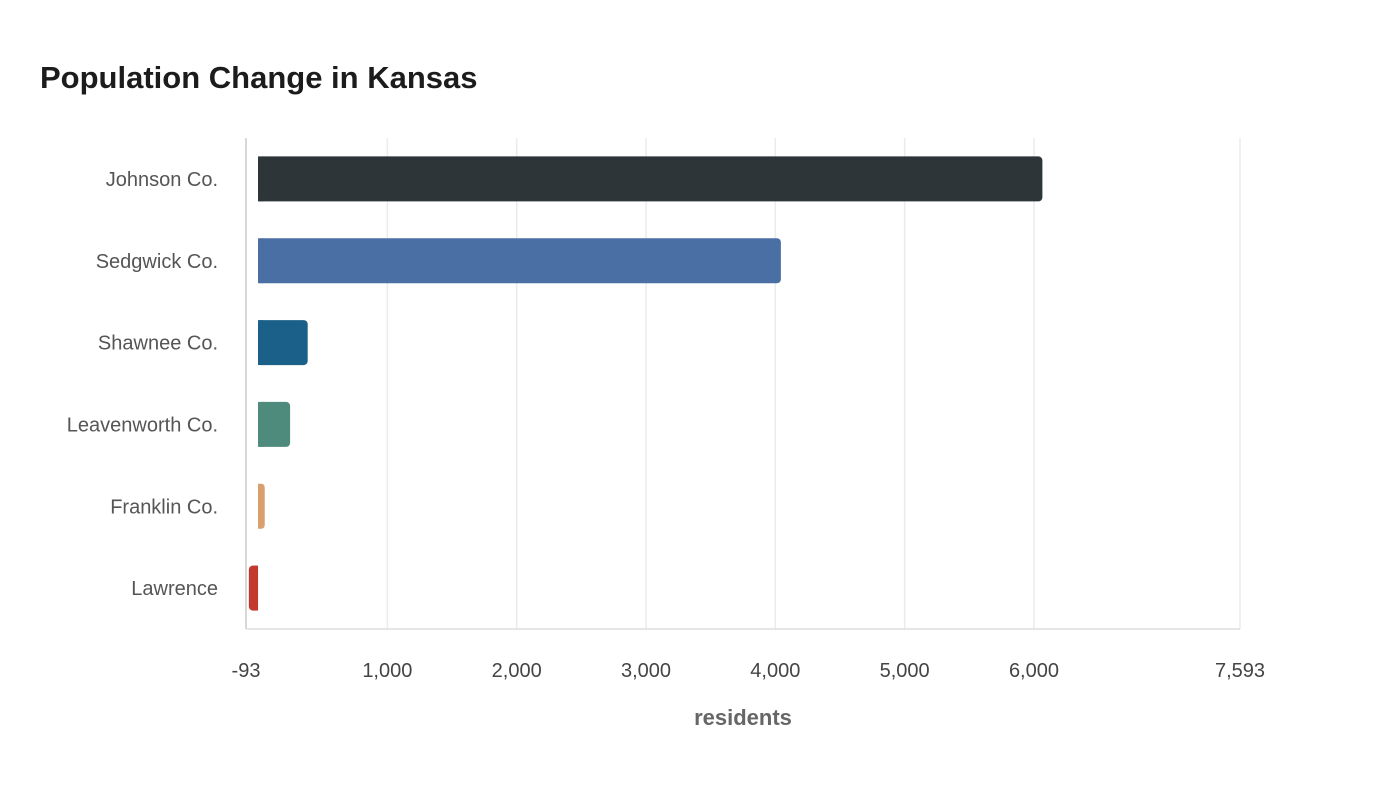  What do you see at coordinates (157, 262) in the screenshot?
I see `category-label: Sedgwick Co.` at bounding box center [157, 262].